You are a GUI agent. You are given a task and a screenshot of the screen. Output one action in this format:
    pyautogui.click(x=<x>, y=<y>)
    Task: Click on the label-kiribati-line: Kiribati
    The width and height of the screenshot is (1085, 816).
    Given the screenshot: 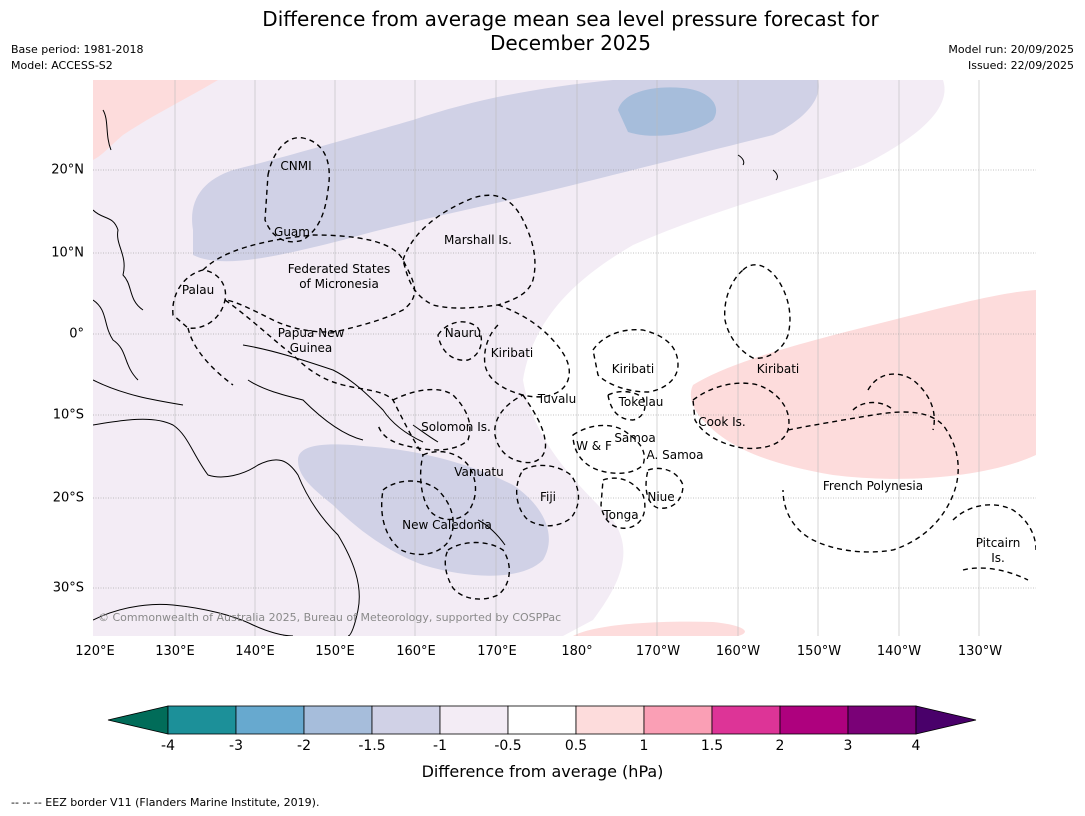 What is the action you would take?
    pyautogui.click(x=778, y=369)
    